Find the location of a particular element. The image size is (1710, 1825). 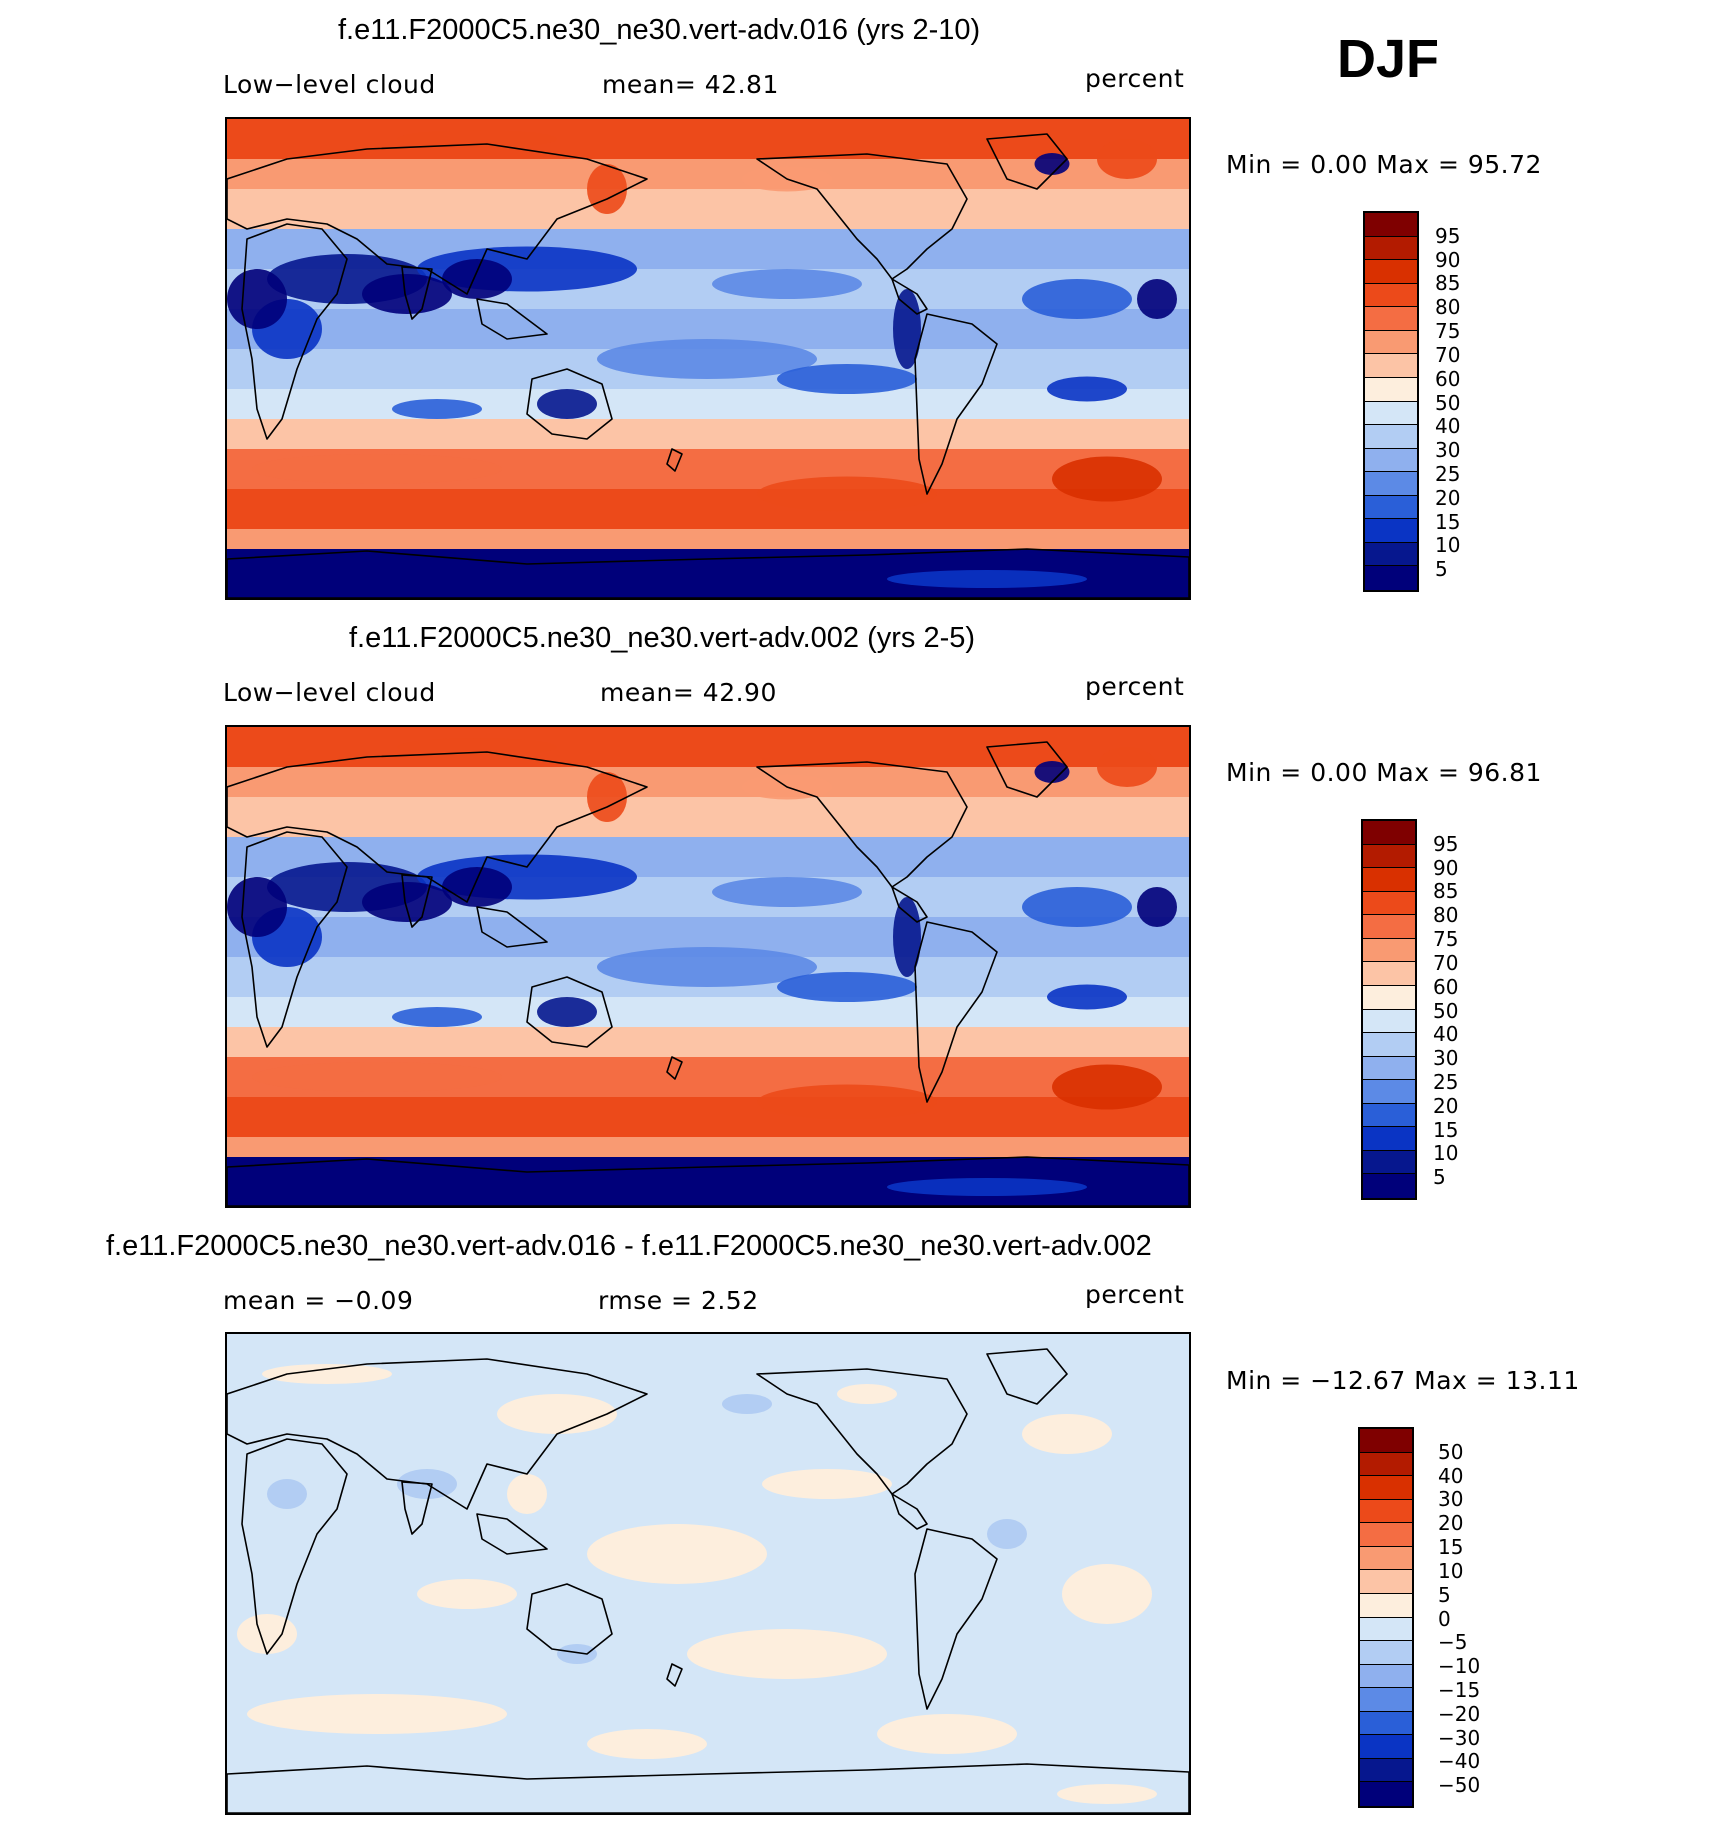

panel2-map is located at coordinates (708, 966).